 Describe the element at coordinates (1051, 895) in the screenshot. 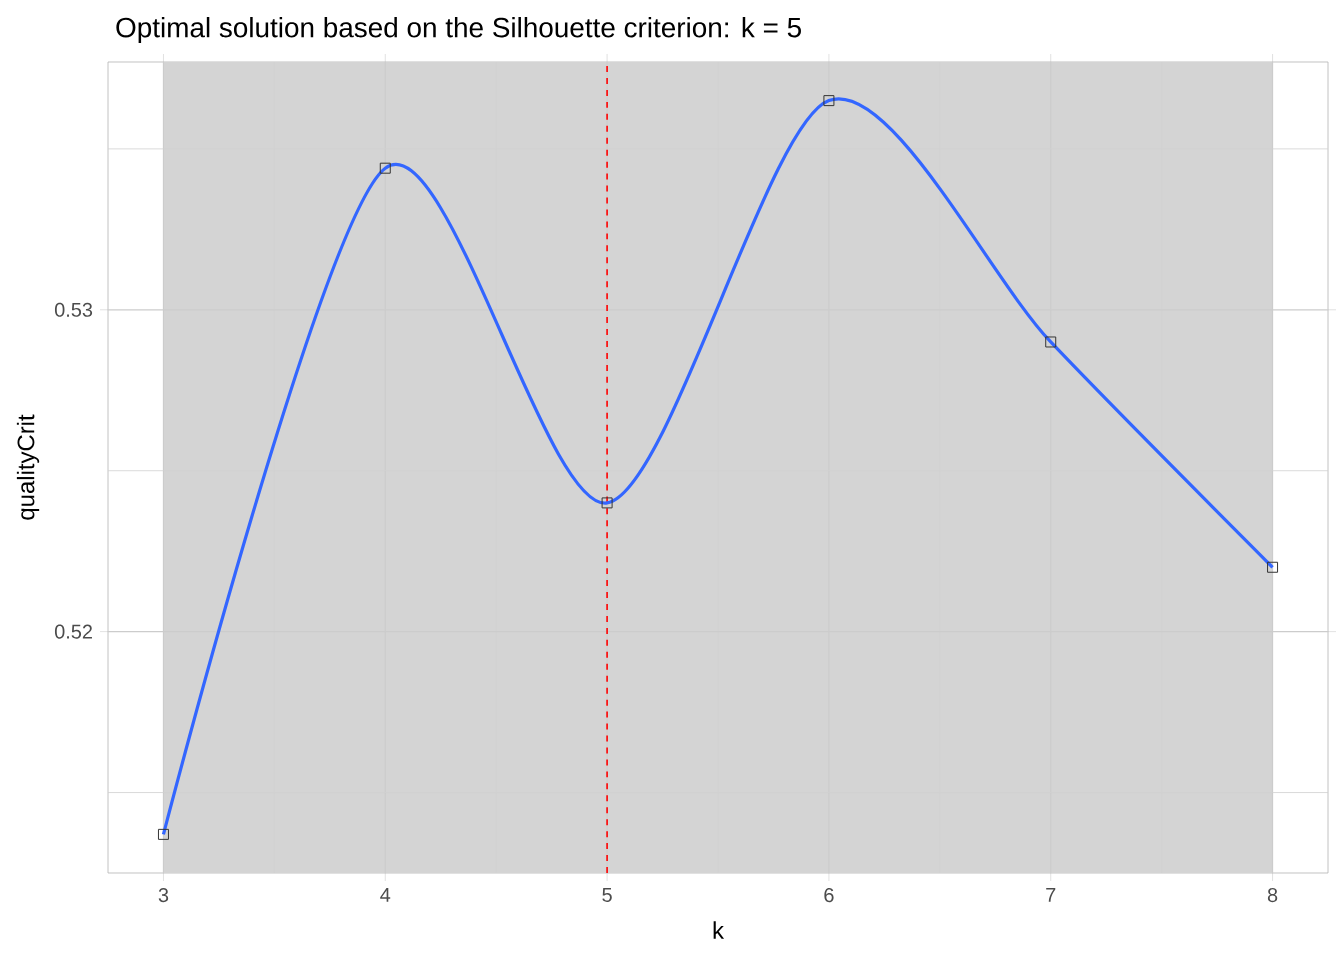

I see `x-tick-label: 7` at that location.